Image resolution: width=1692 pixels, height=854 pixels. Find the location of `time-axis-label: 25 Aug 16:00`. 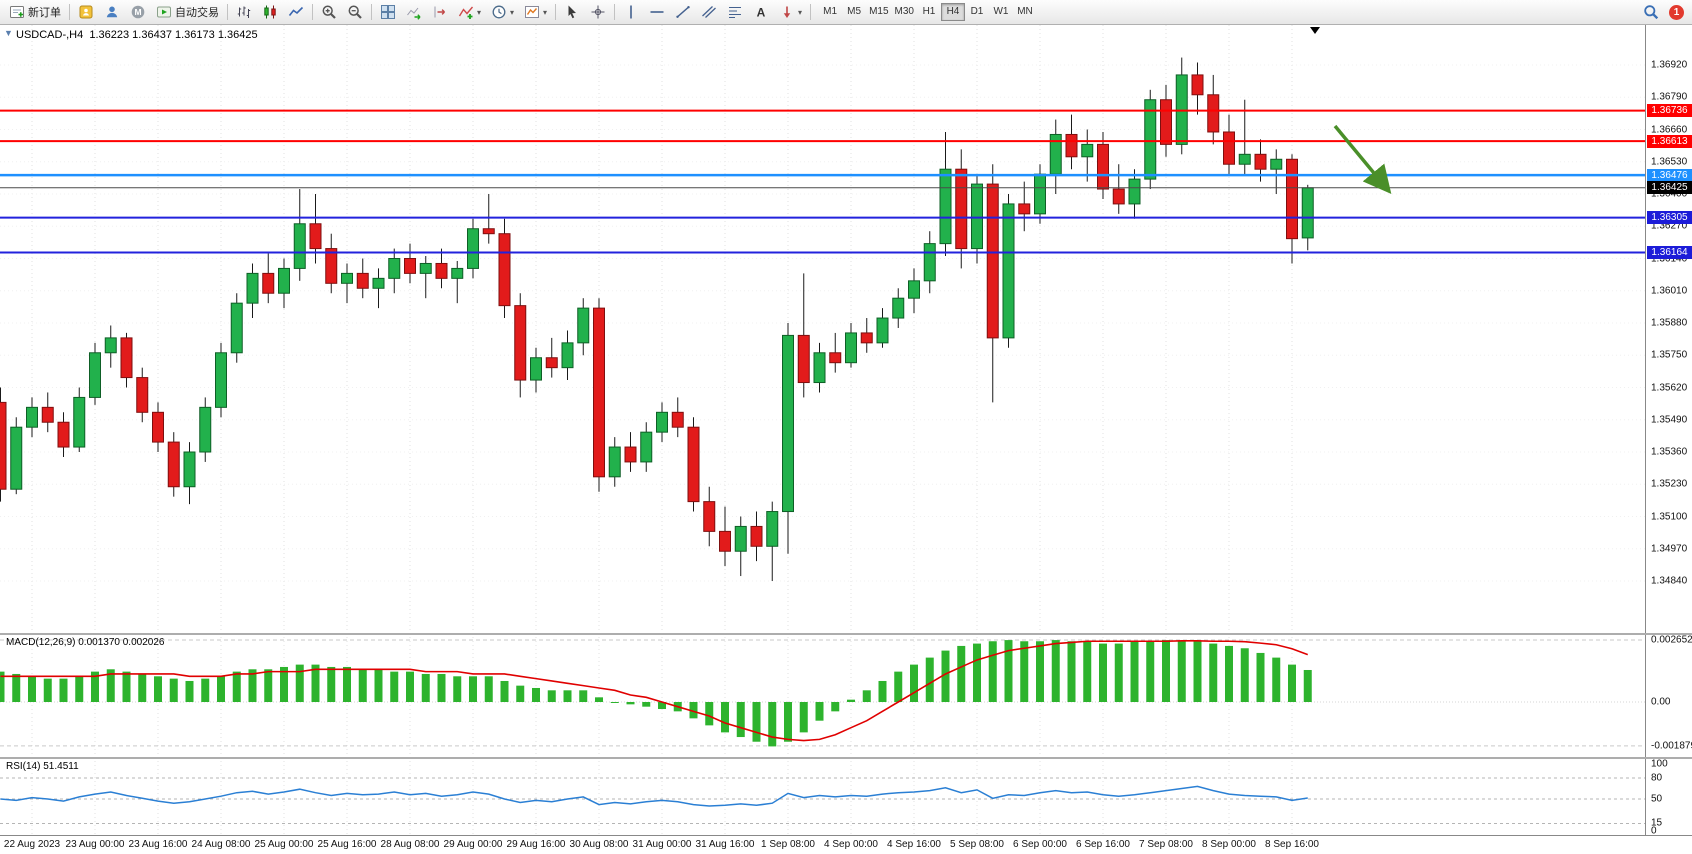

time-axis-label: 25 Aug 16:00 is located at coordinates (347, 844).